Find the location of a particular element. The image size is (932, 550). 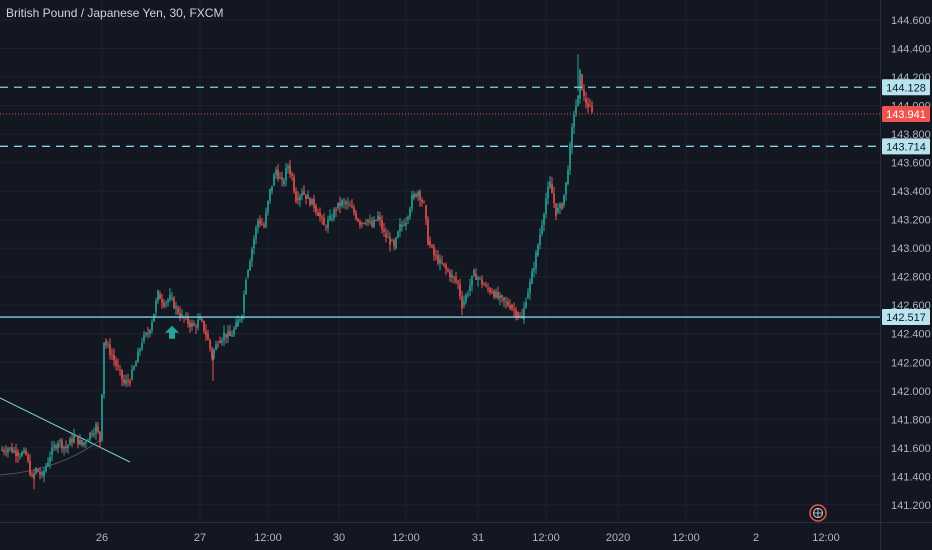

indicator-curve is located at coordinates (50, 457).